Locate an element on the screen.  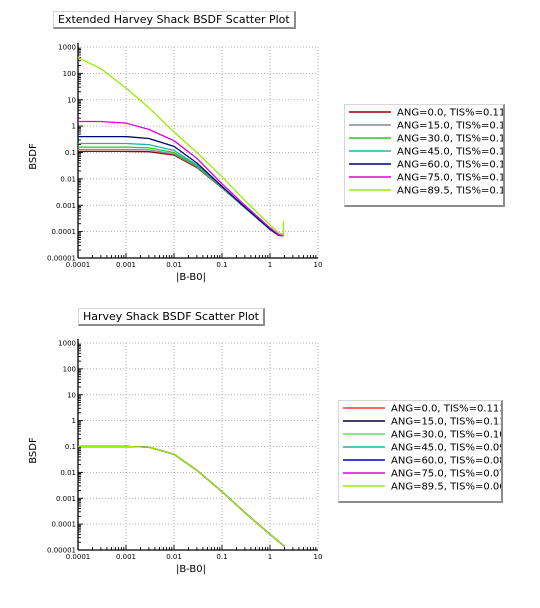
legend-entry: ANG=60.0, TIS%=0.08738 is located at coordinates (446, 461).